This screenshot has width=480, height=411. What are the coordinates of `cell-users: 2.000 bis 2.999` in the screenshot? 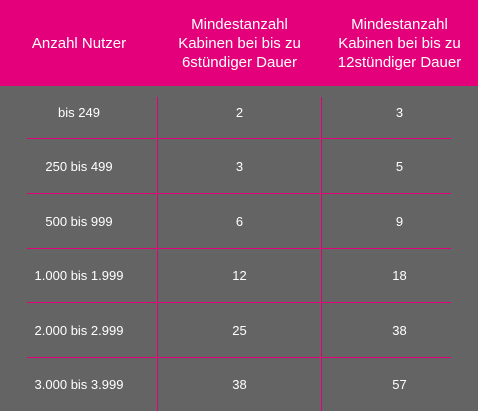 It's located at (79, 330).